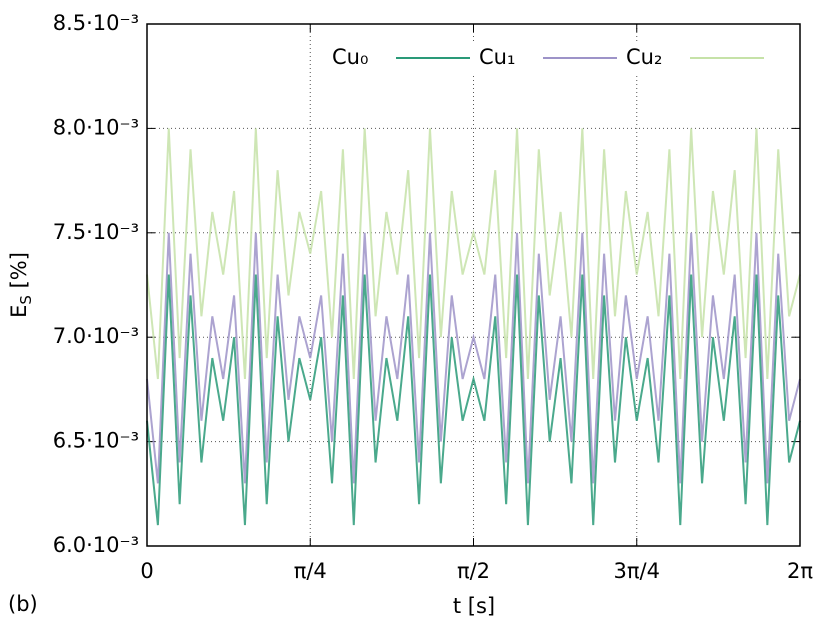  I want to click on y-tick-label: 7.5·10⁻³, so click(96, 232).